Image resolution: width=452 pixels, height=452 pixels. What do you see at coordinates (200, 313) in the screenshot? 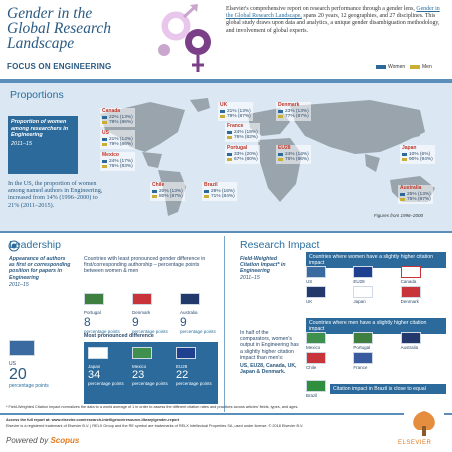
I see `least-item-australia: Australia 9 percentage points` at bounding box center [200, 313].